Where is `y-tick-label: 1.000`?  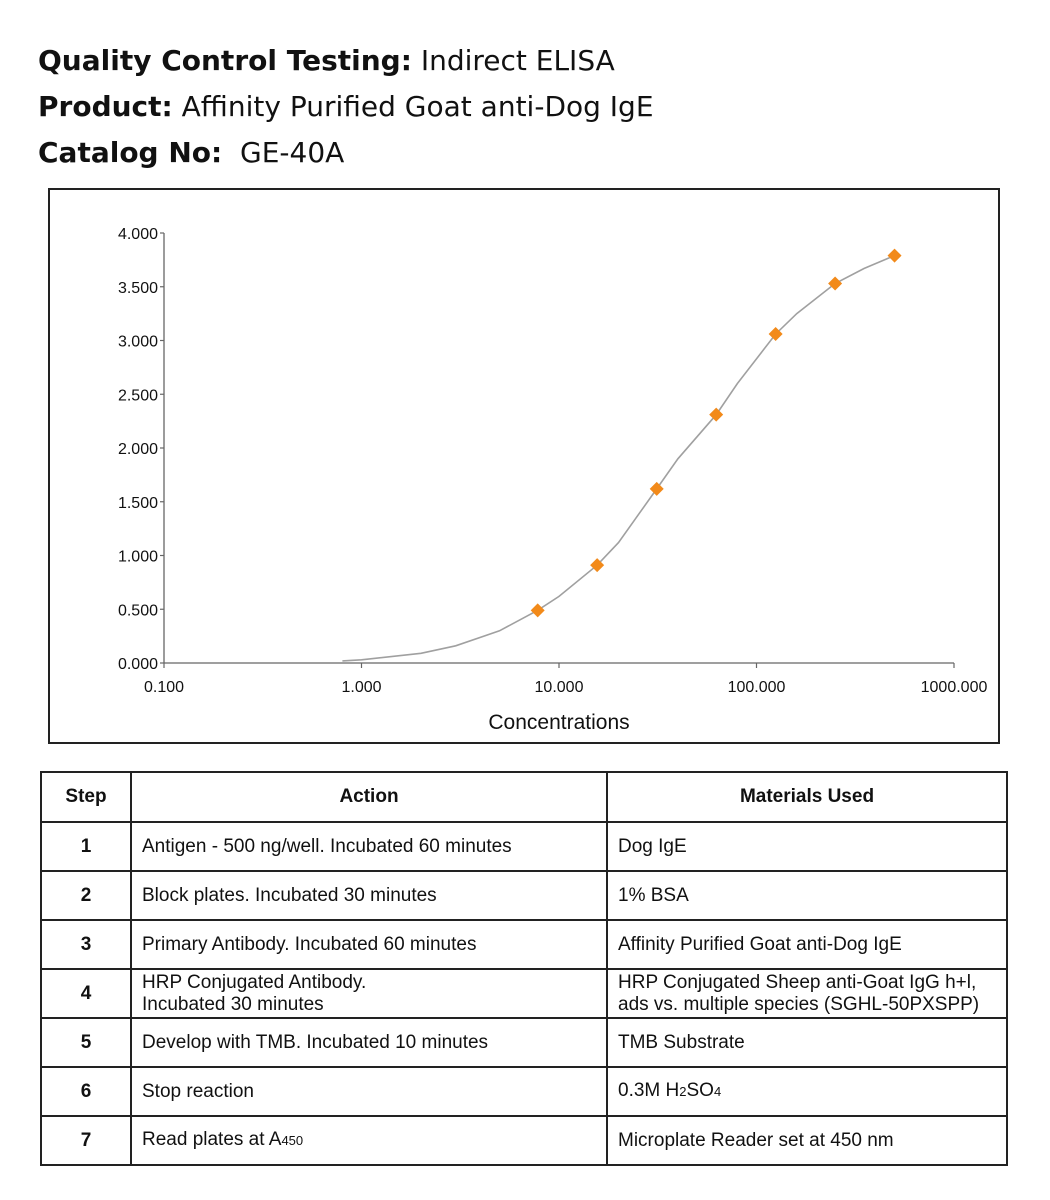 y-tick-label: 1.000 is located at coordinates (138, 557).